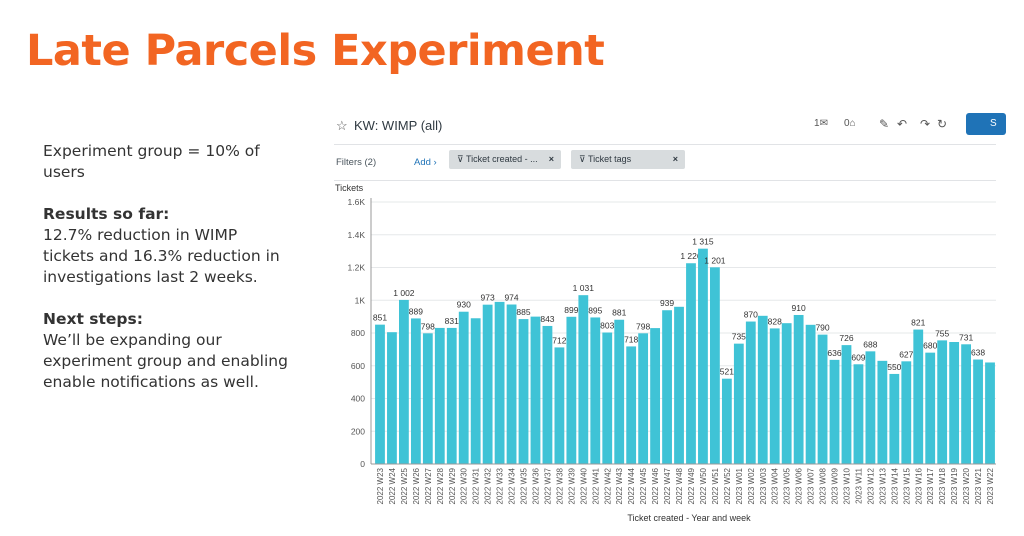 The width and height of the screenshot is (1024, 536). Describe the element at coordinates (357, 268) in the screenshot. I see `y-tick-label: 1.2K` at that location.